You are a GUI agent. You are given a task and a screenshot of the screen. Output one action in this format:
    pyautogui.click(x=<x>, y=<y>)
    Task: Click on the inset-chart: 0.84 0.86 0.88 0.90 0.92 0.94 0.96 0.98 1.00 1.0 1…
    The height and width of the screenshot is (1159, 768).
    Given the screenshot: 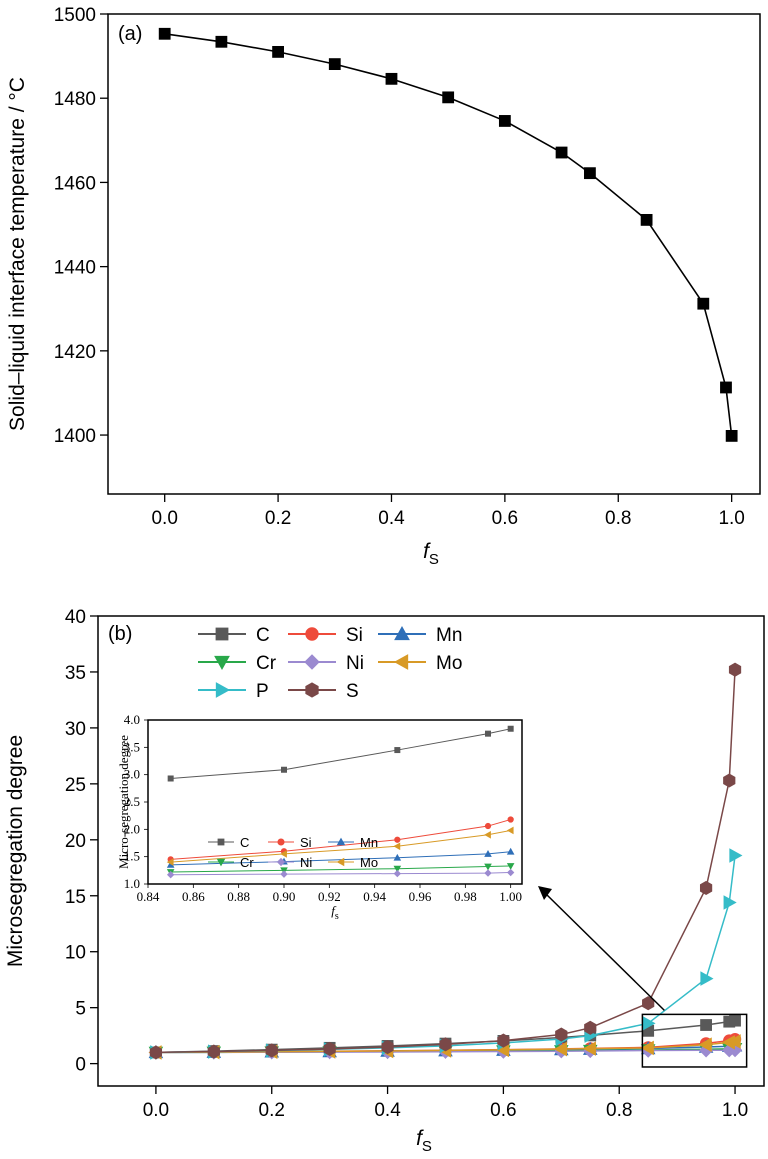 What is the action you would take?
    pyautogui.click(x=326, y=821)
    